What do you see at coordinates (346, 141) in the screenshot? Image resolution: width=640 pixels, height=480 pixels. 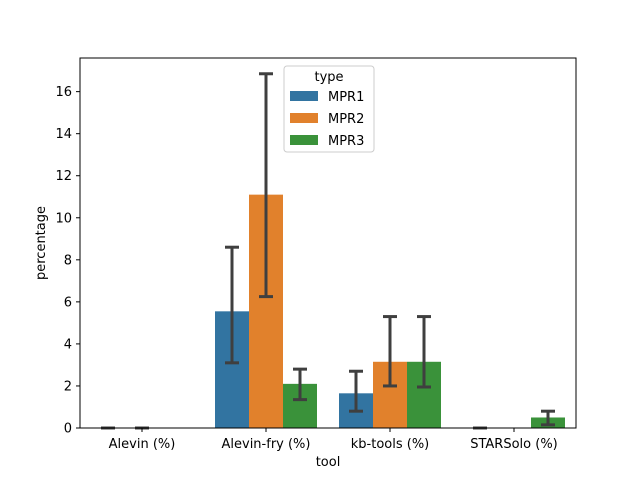 I see `legend-label: MPR3` at bounding box center [346, 141].